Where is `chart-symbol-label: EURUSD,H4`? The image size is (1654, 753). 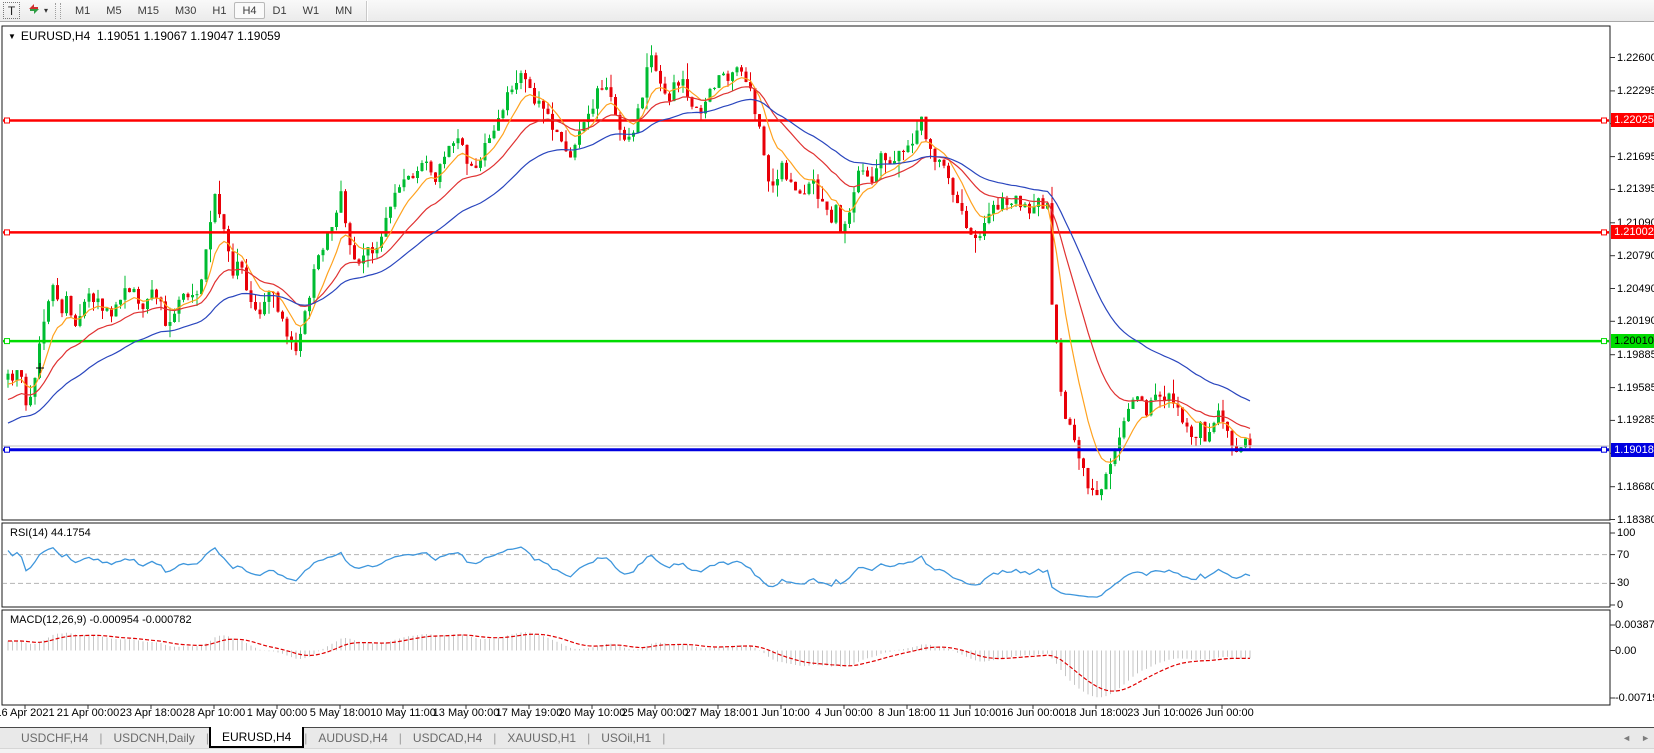
chart-symbol-label: EURUSD,H4 is located at coordinates (55, 36).